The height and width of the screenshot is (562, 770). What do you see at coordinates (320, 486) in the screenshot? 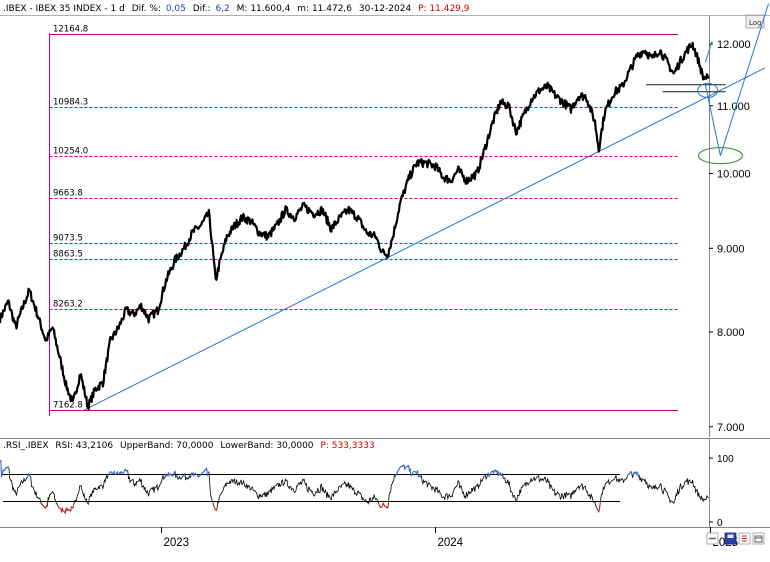
I see `rsi-extreme-layer` at bounding box center [320, 486].